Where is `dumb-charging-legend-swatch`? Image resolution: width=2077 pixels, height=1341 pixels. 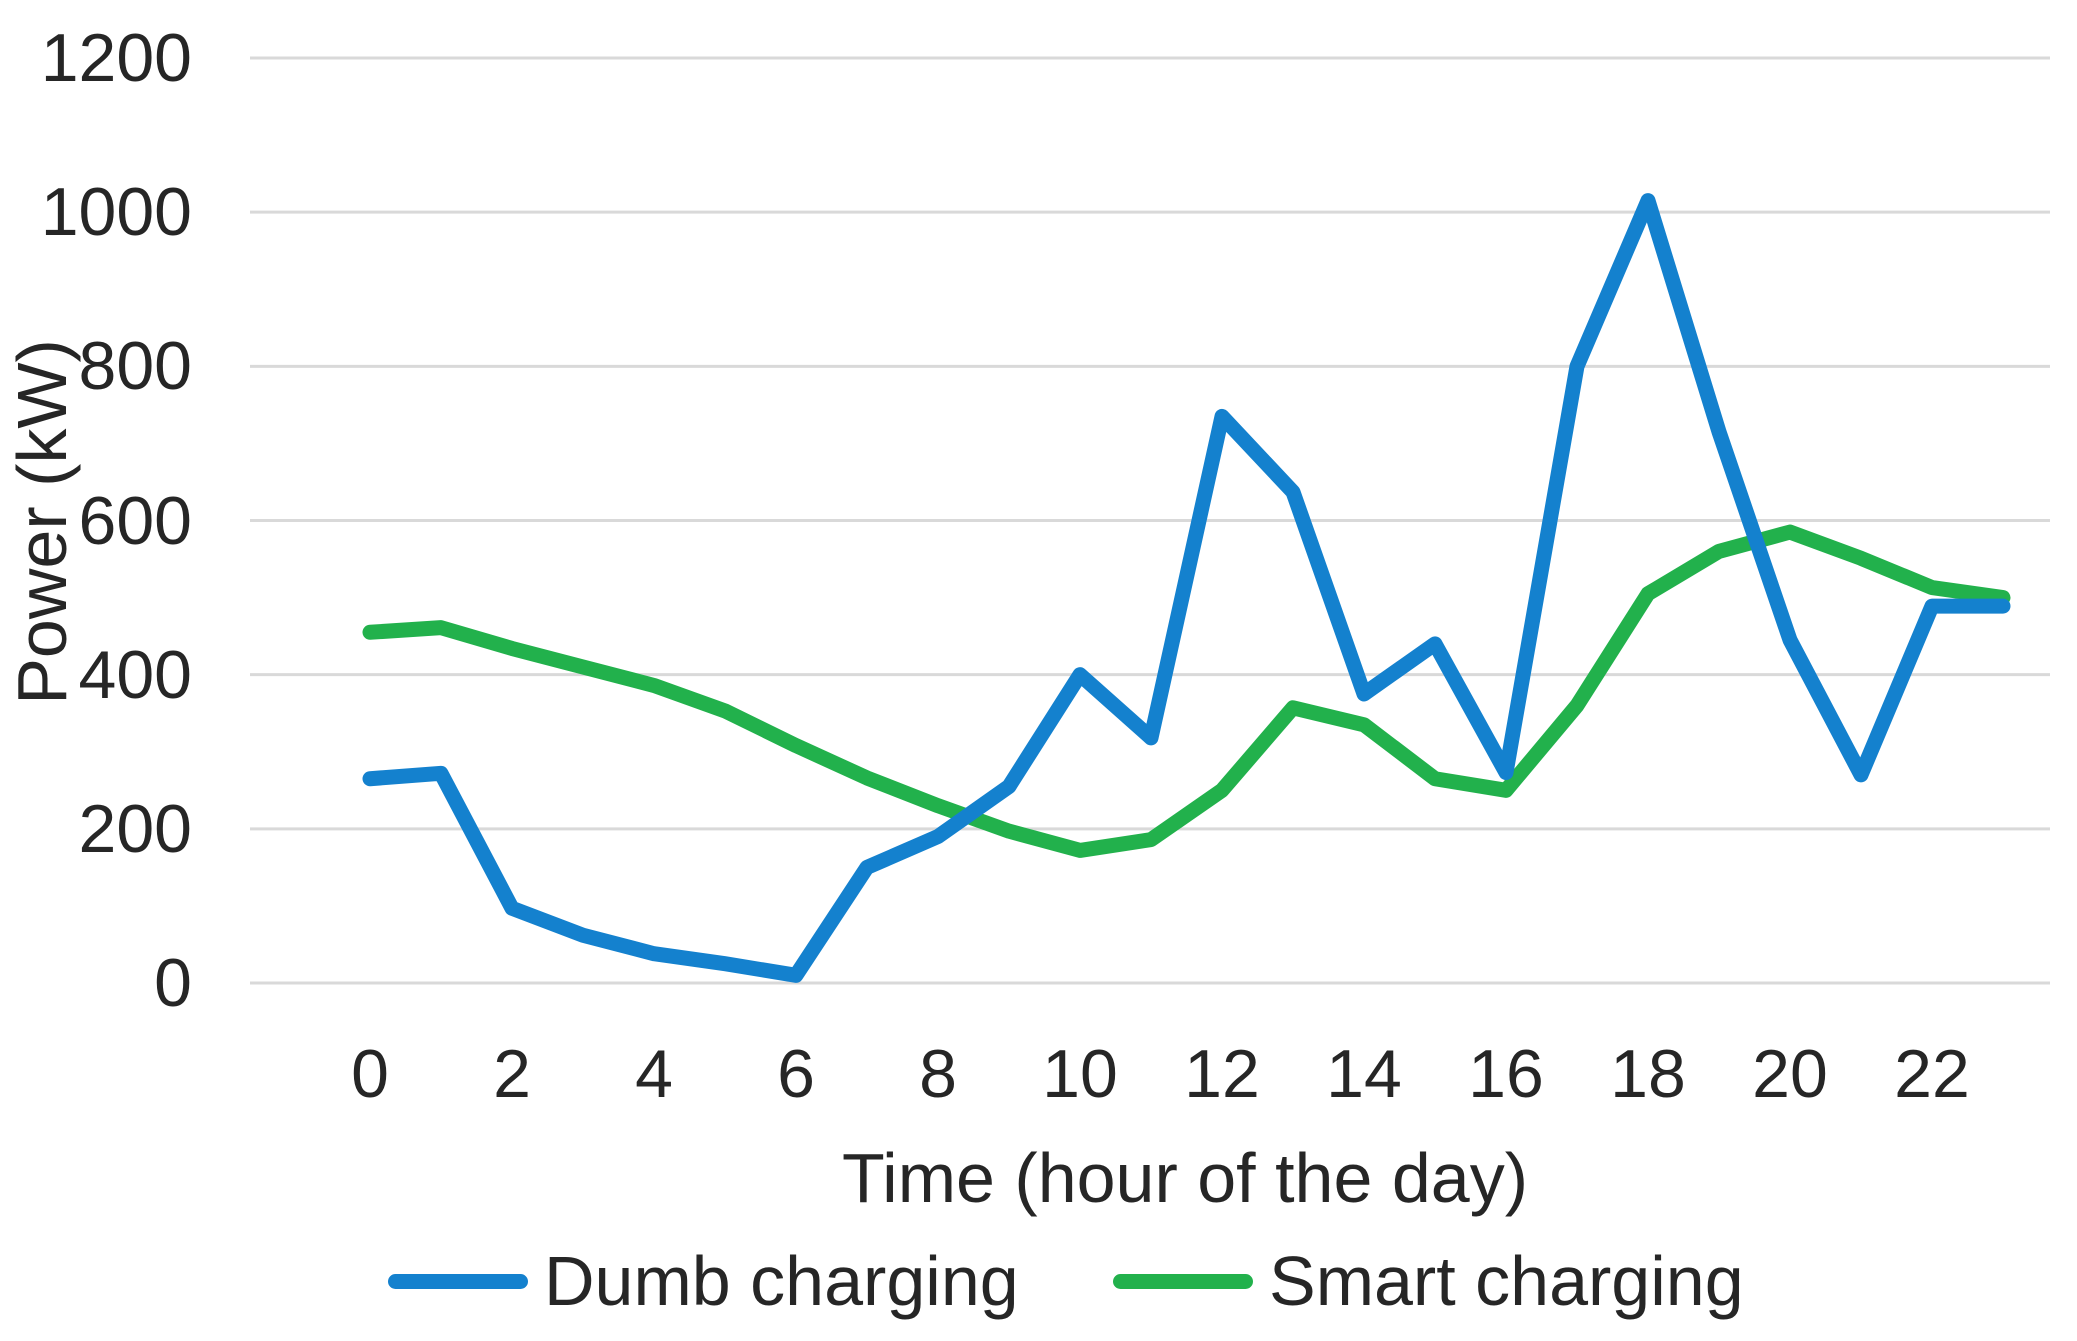
dumb-charging-legend-swatch is located at coordinates (458, 1281).